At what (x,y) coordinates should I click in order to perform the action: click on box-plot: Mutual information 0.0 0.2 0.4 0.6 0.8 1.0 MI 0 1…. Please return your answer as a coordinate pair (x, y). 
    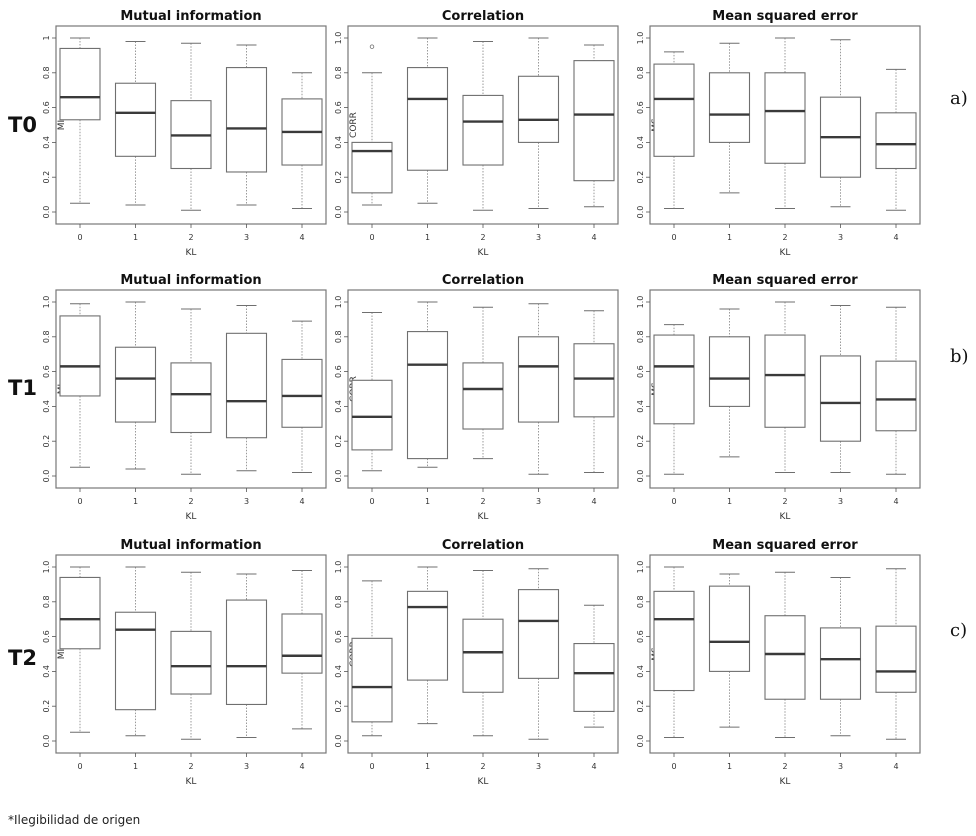
    Looking at the image, I should click on (184, 662).